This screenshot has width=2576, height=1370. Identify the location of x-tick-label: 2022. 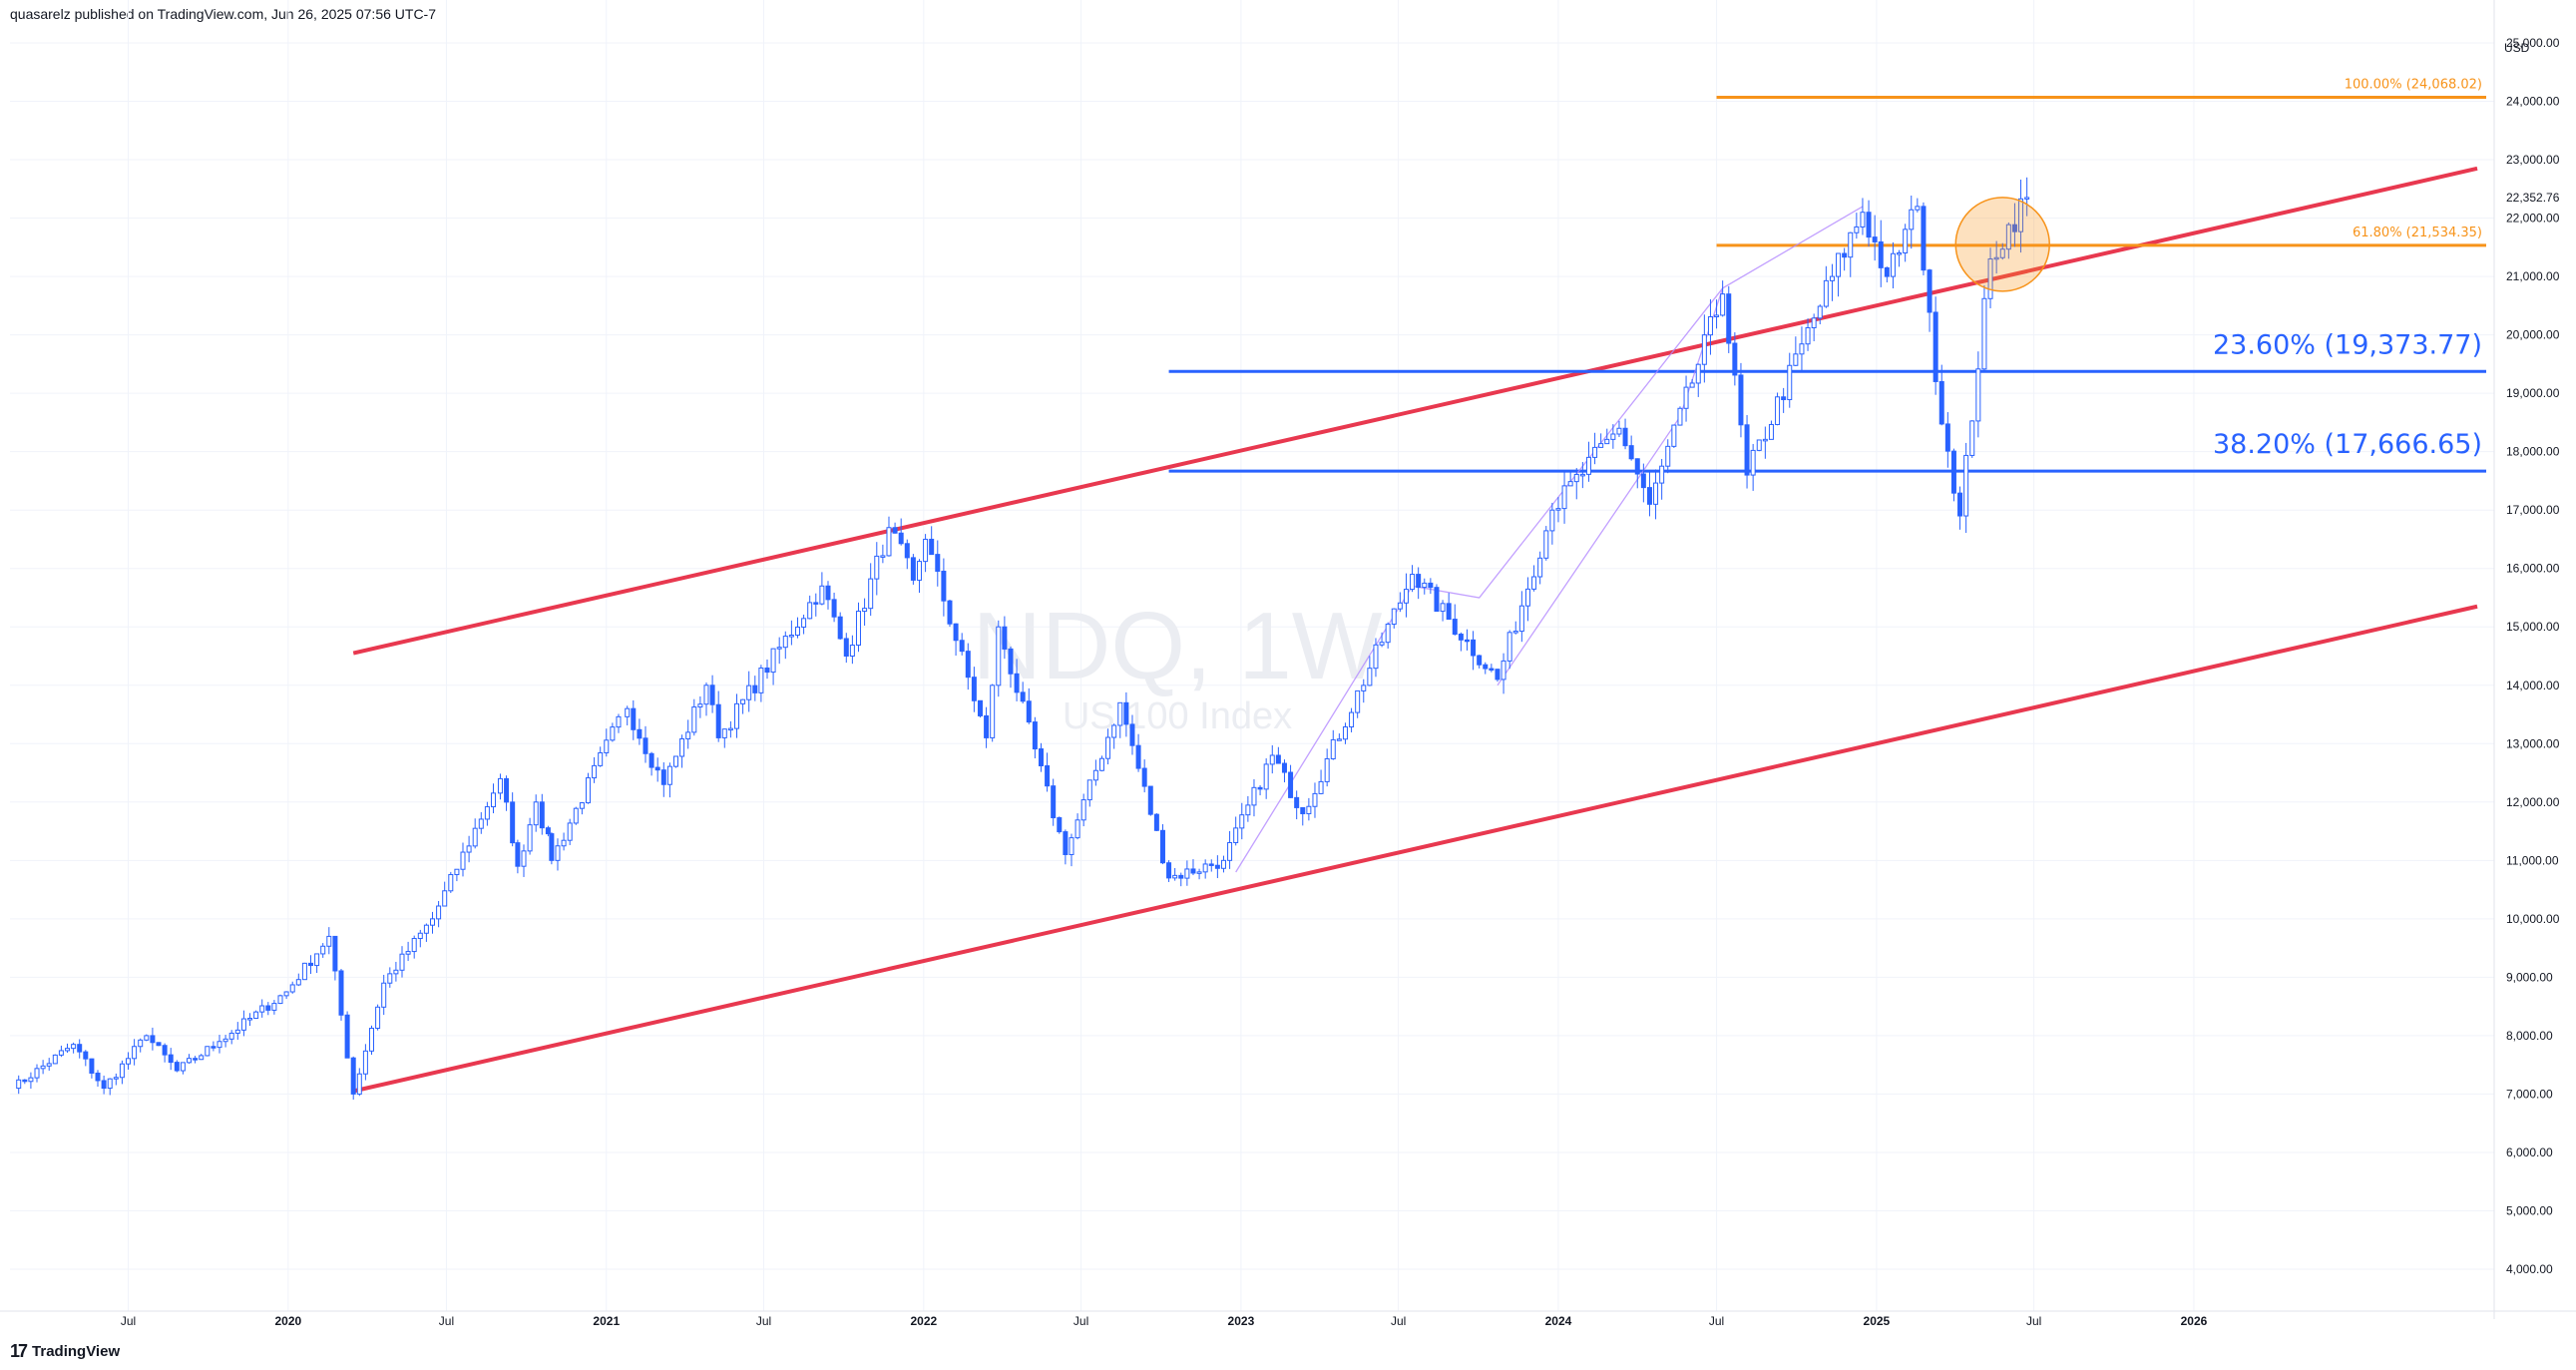
(923, 1321).